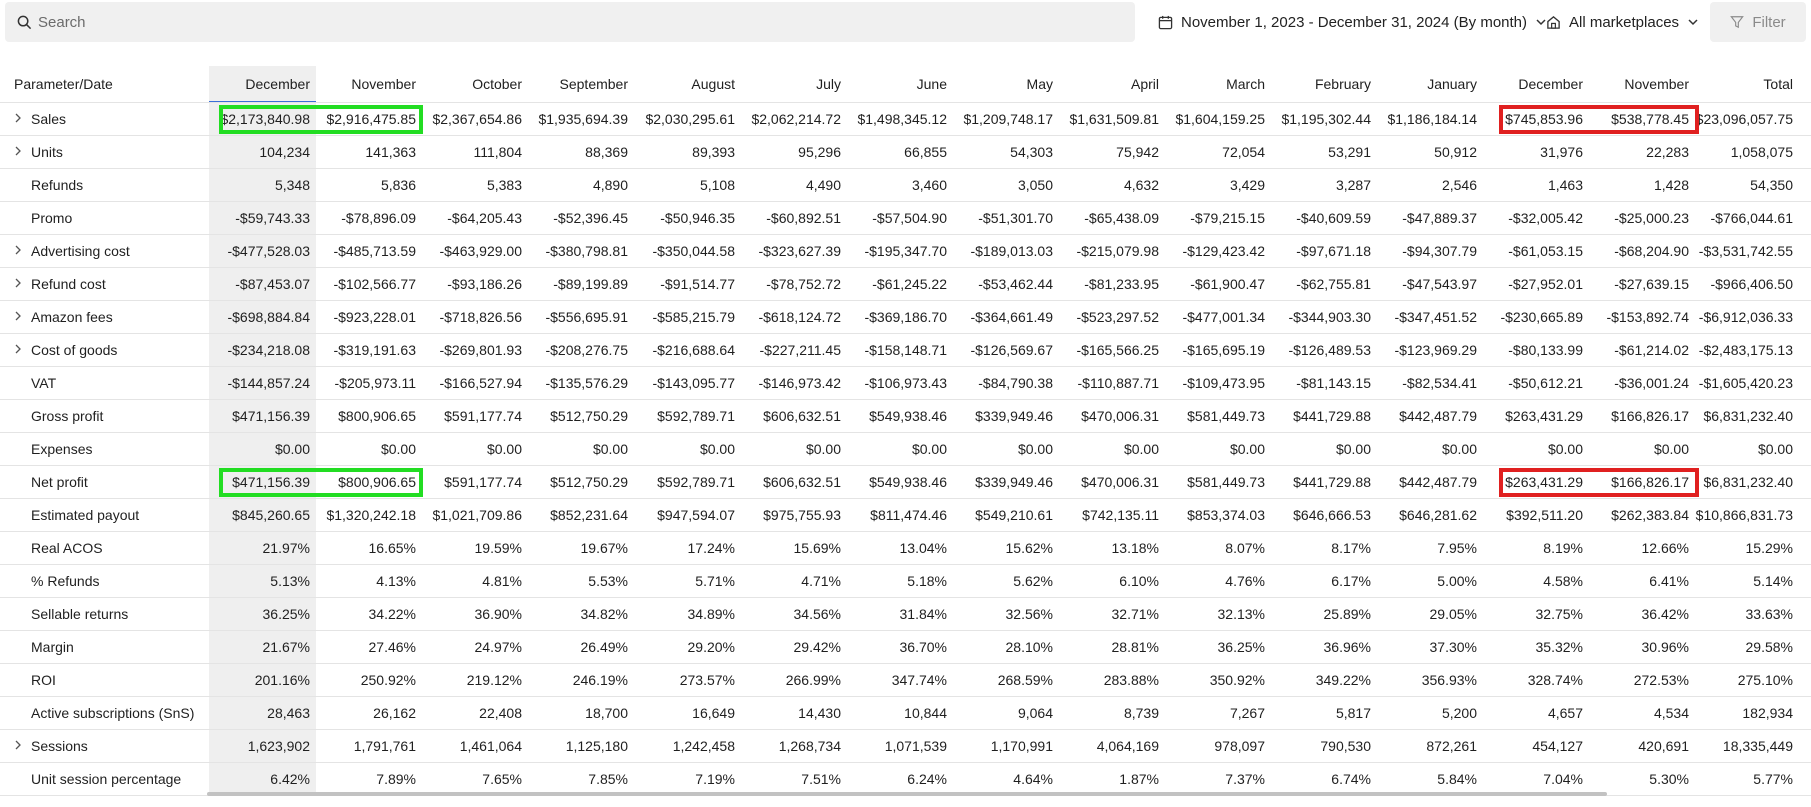 Image resolution: width=1811 pixels, height=807 pixels. Describe the element at coordinates (1144, 84) in the screenshot. I see `column-header: April` at that location.